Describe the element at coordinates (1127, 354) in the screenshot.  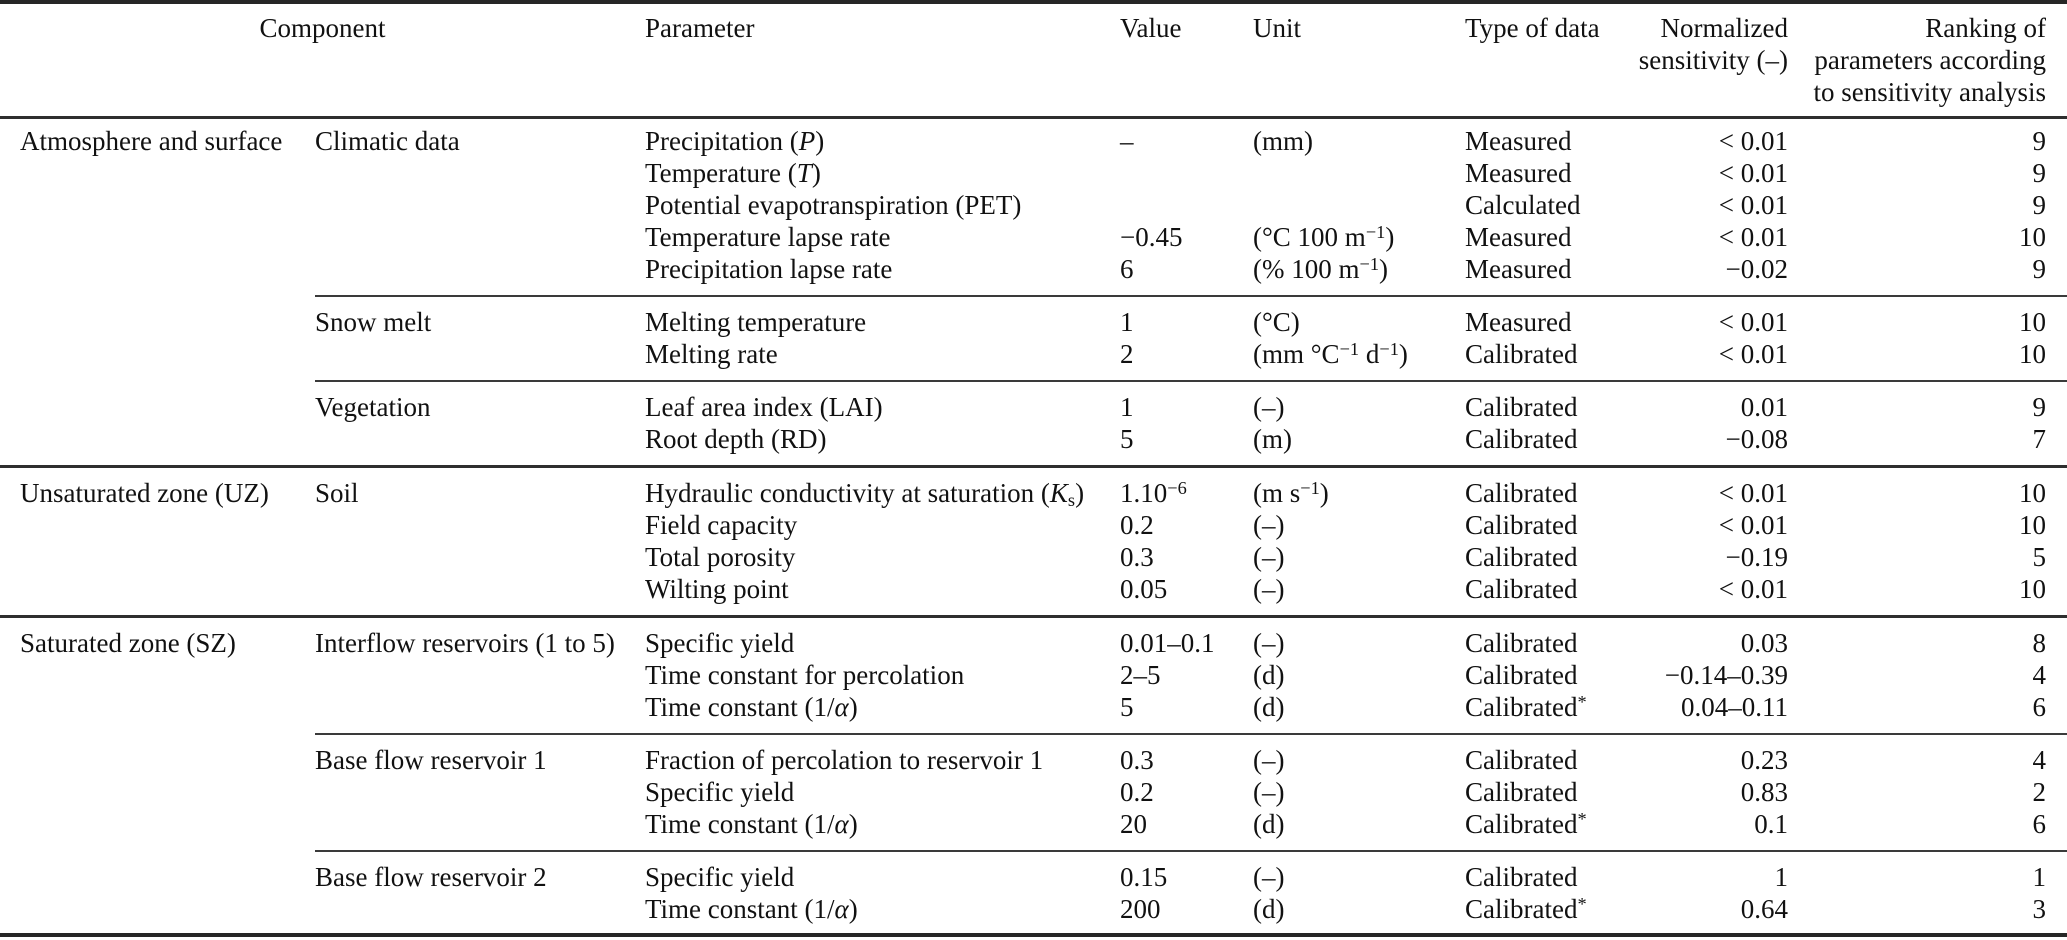
I see `value-cell: 2` at that location.